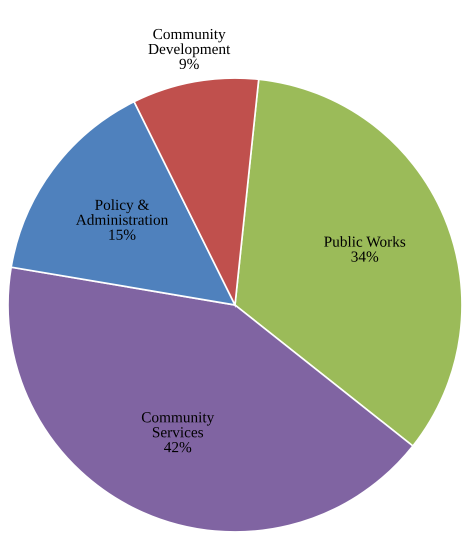 The height and width of the screenshot is (538, 462). What do you see at coordinates (178, 447) in the screenshot?
I see `data-label: 42%` at bounding box center [178, 447].